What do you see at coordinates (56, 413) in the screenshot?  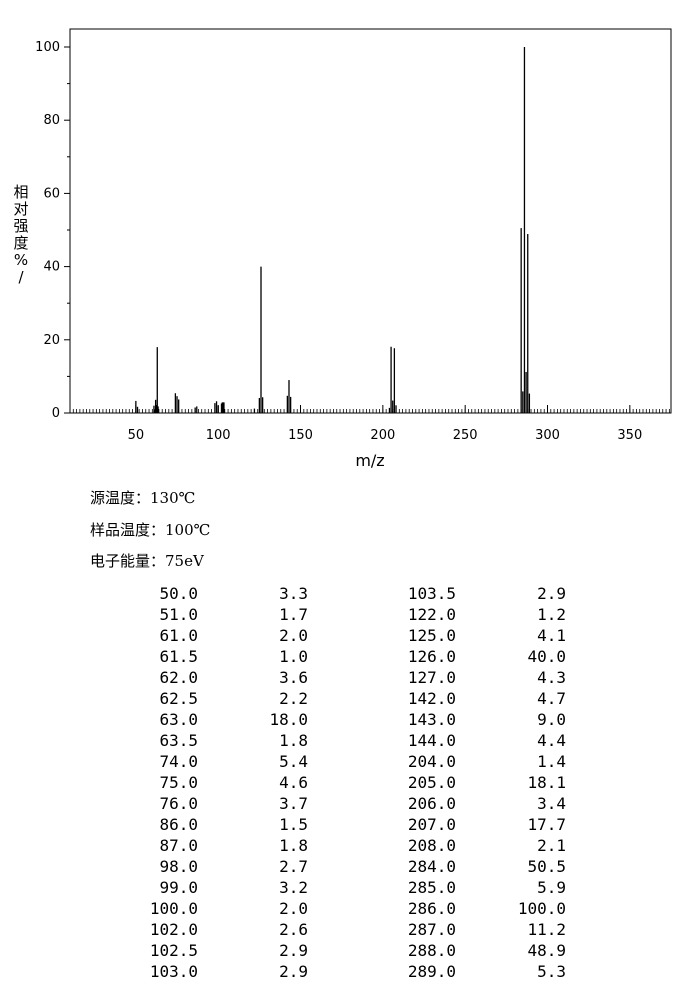 I see `y-tick-label: 0` at bounding box center [56, 413].